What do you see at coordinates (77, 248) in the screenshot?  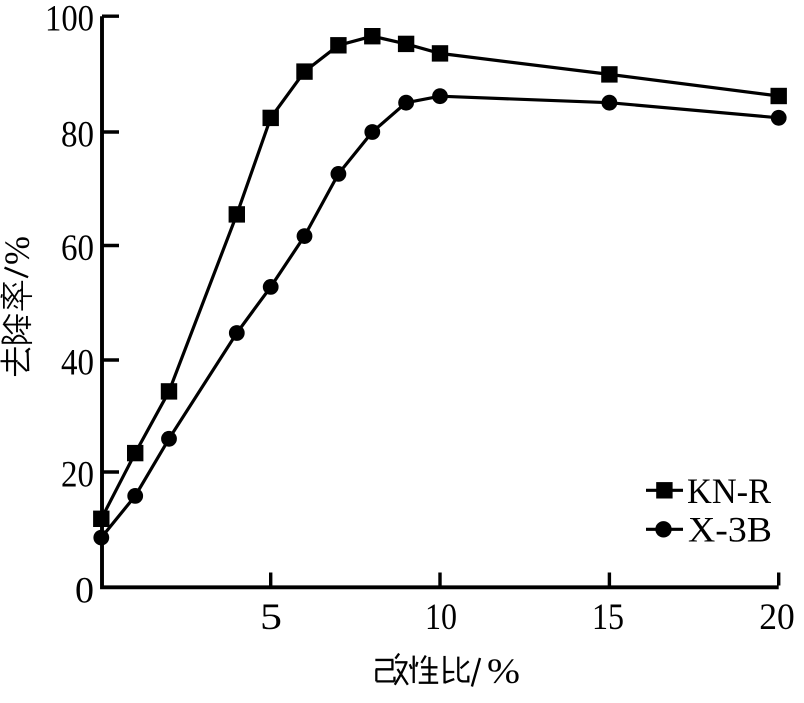 I see `svg-text: 60` at bounding box center [77, 248].